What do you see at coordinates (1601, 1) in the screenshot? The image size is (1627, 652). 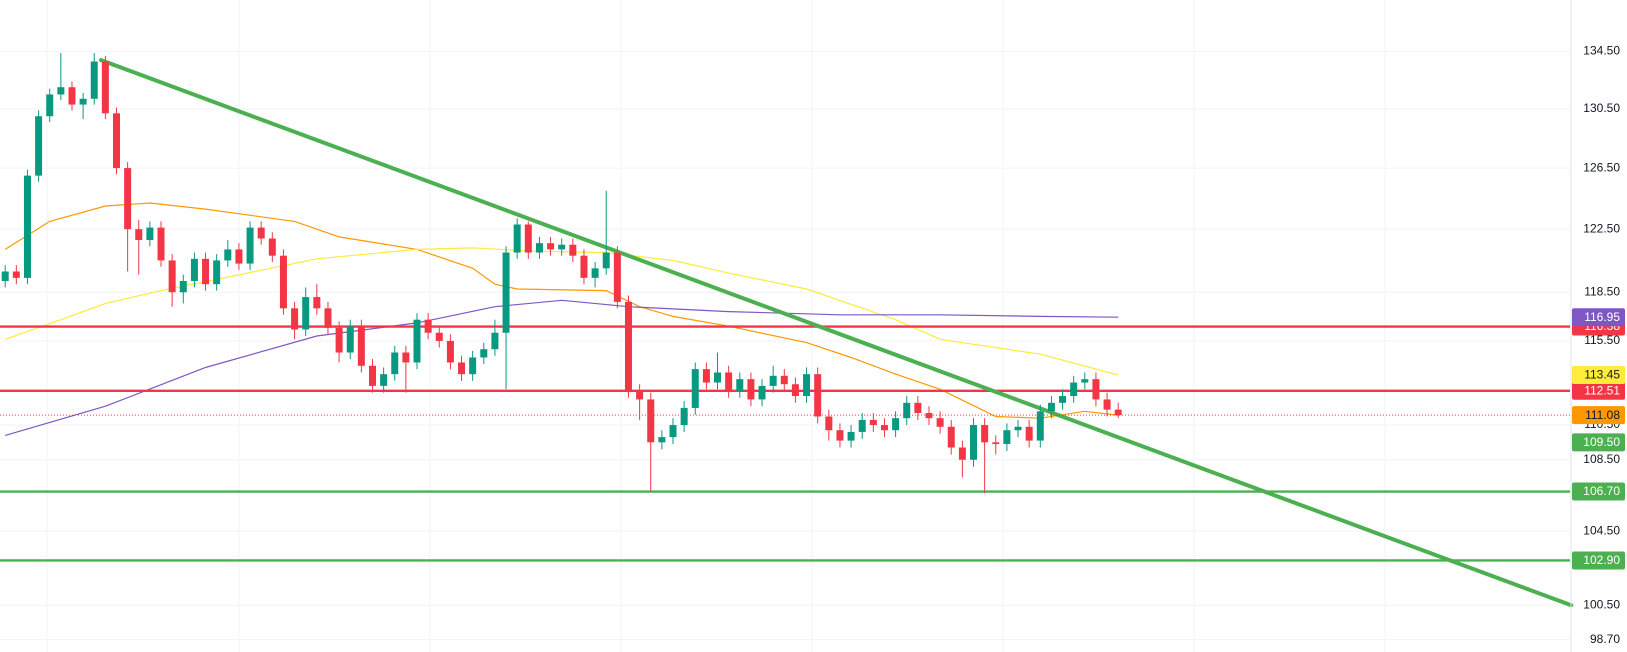 I see `y-tick-label: 138.50` at bounding box center [1601, 1].